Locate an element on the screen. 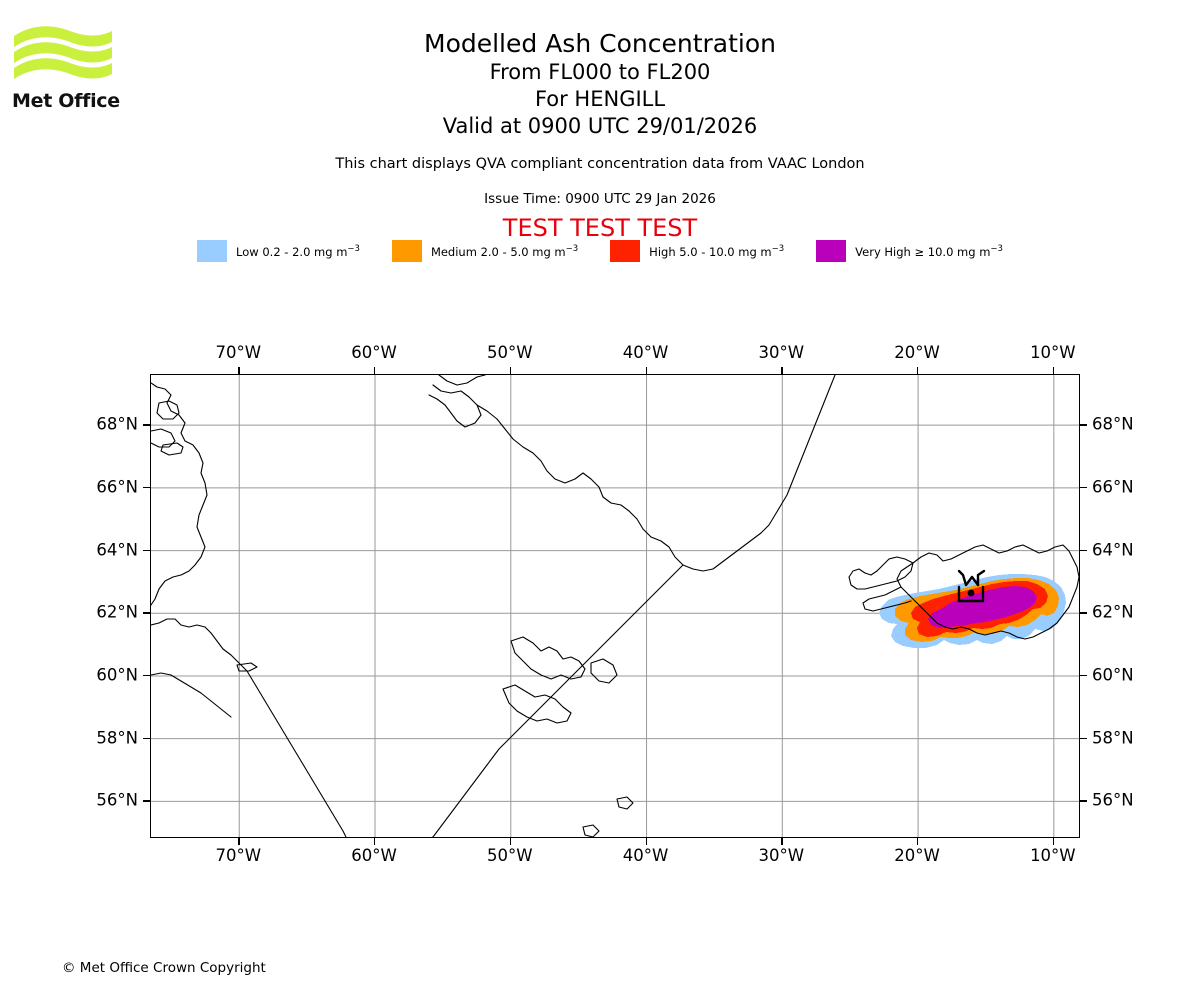  legend-item-low: Low 0.2 - 2.0 mg m−3 is located at coordinates (278, 251).